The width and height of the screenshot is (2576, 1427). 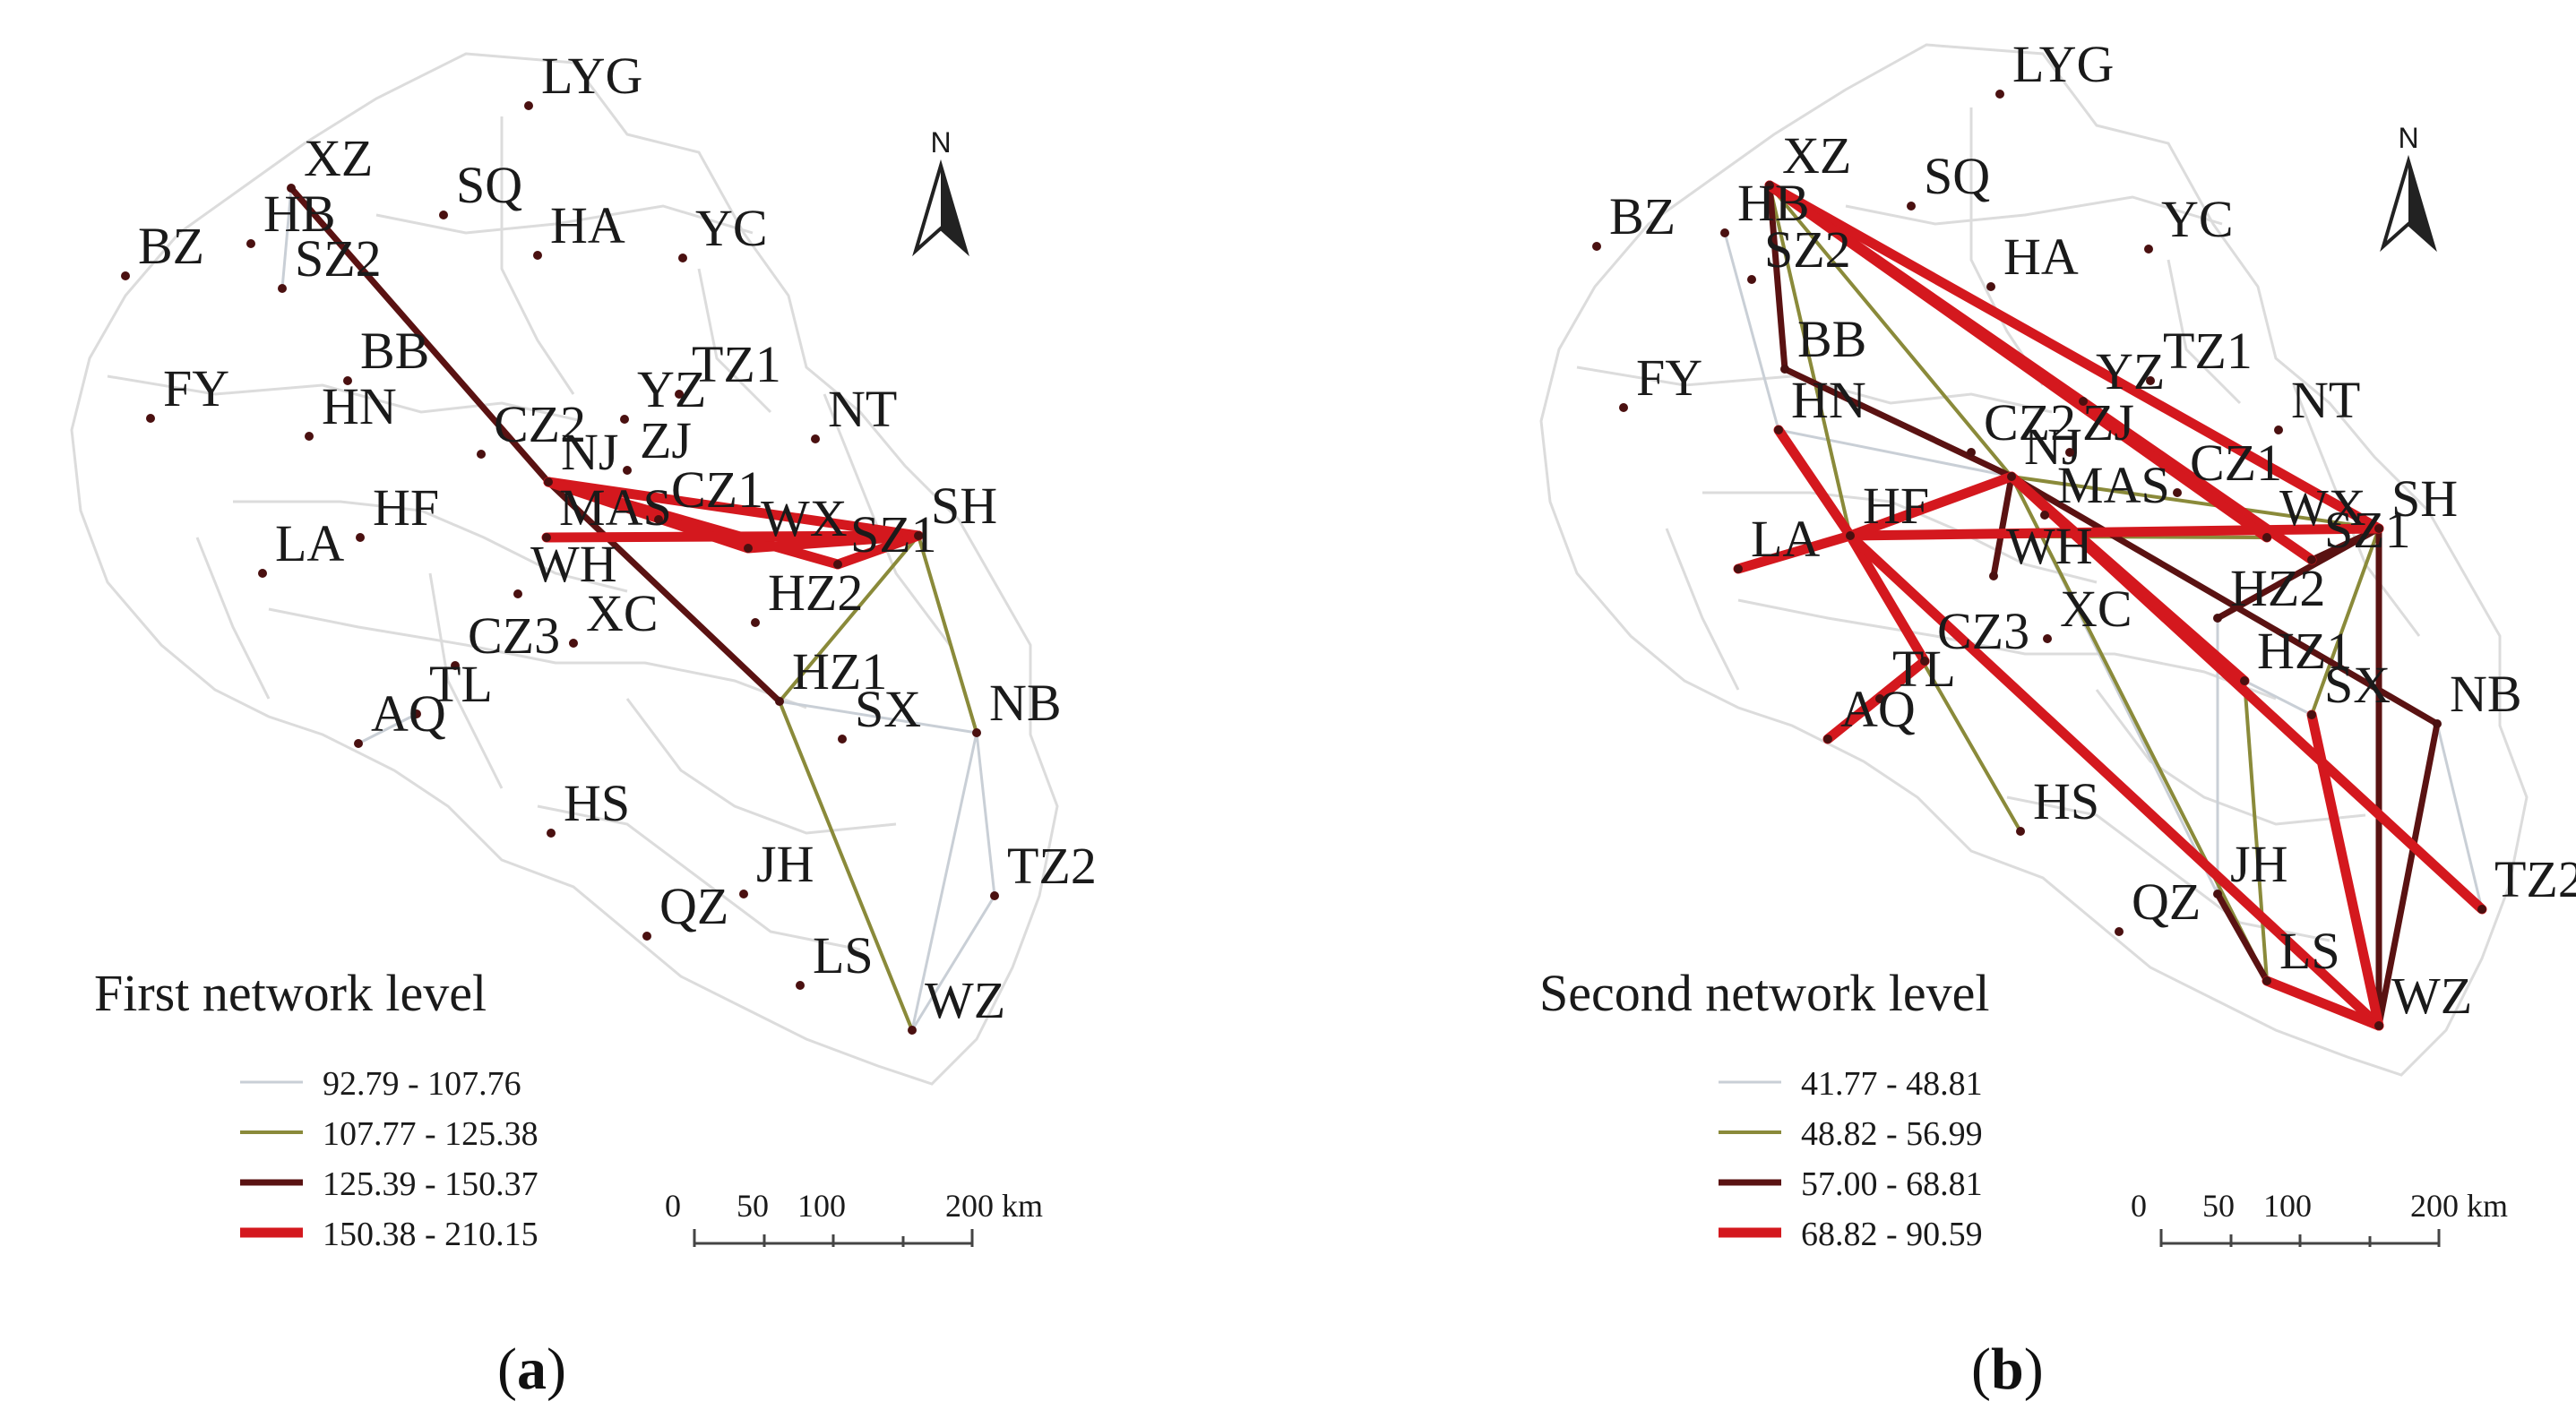 I want to click on city-node-hb, so click(x=251, y=243).